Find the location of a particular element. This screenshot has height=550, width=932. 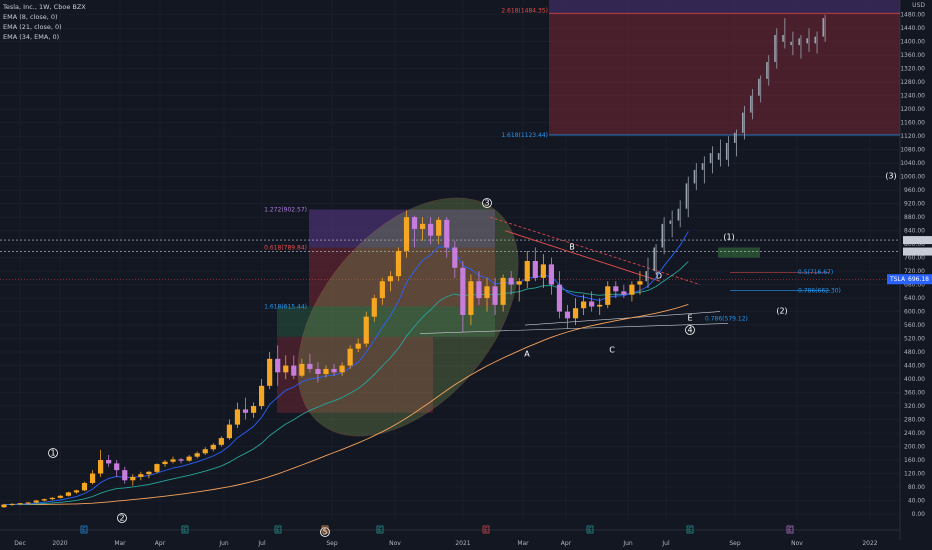

price-tag is located at coordinates (909, 279).